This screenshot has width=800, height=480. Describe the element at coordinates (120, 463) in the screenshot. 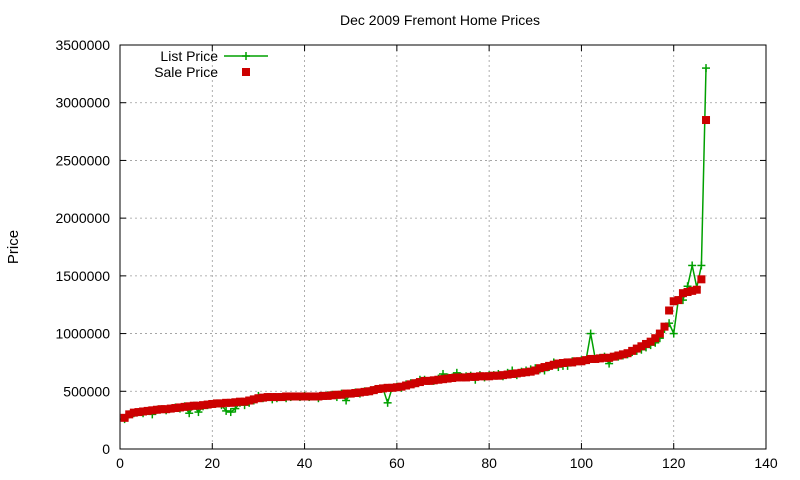

I see `x-tick-label: 0` at that location.